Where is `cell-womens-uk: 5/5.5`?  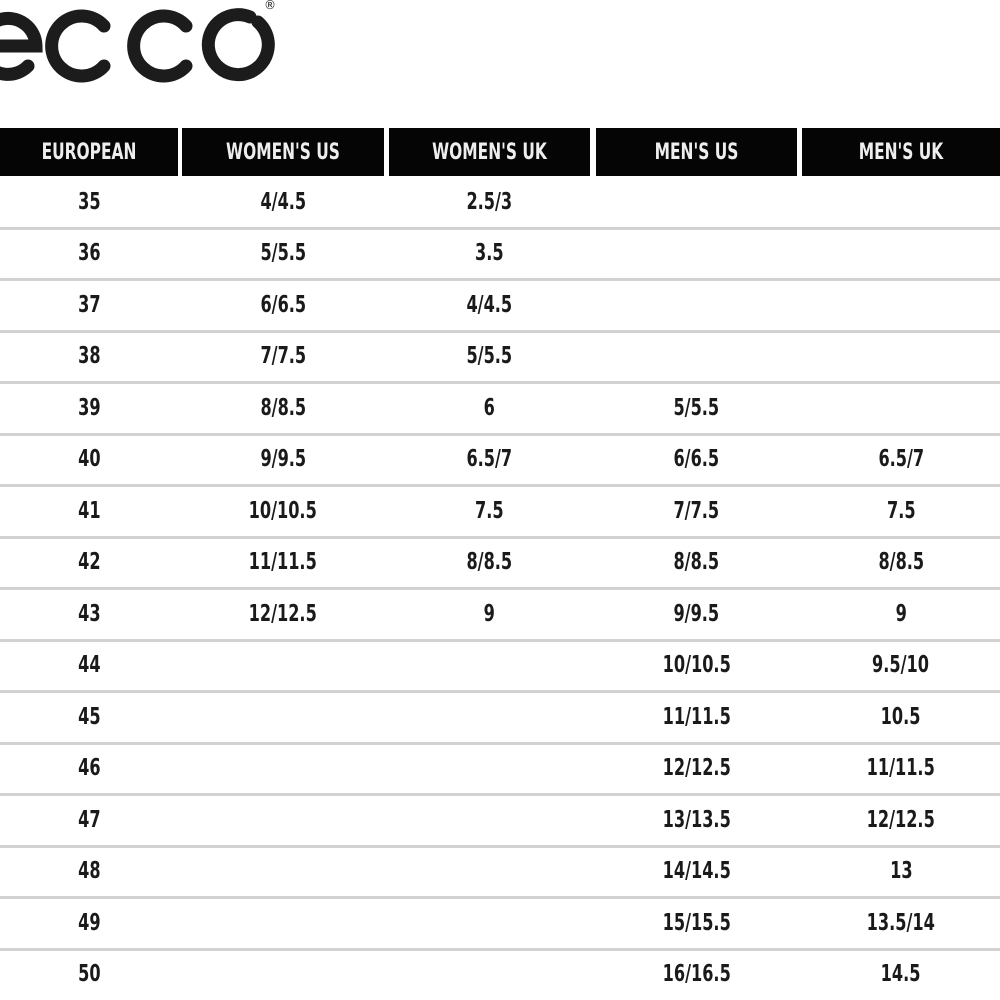
cell-womens-uk: 5/5.5 is located at coordinates (489, 357).